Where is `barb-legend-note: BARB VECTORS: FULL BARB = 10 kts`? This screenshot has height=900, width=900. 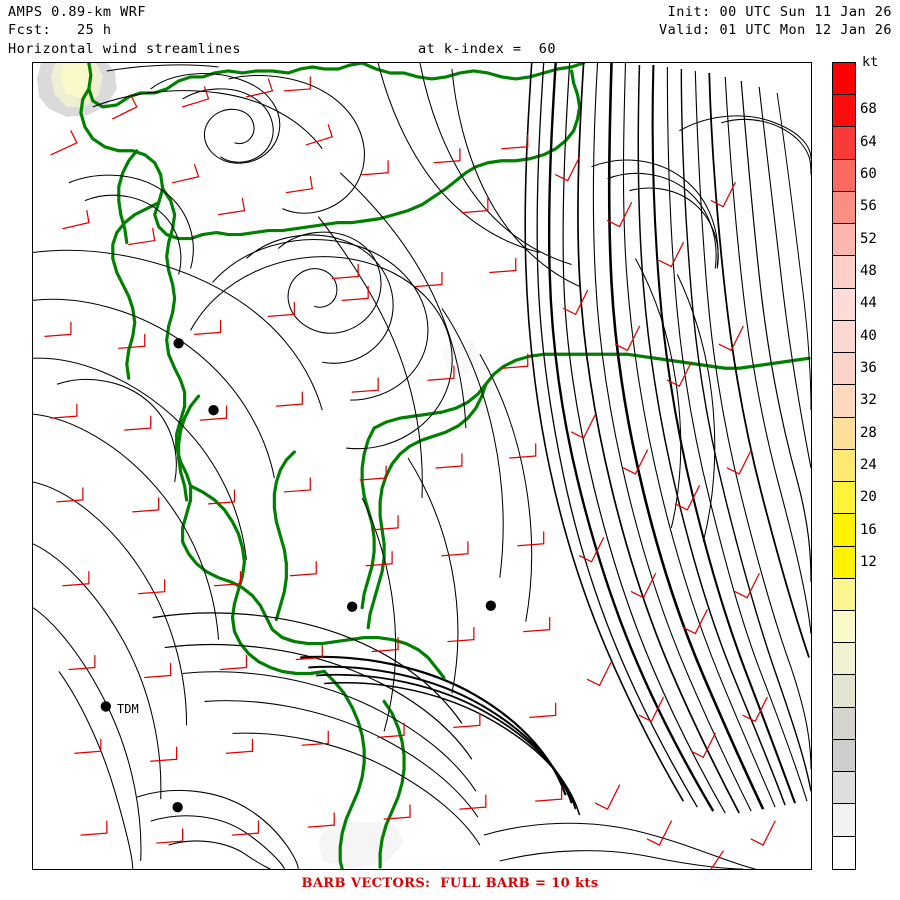
barb-legend-note: BARB VECTORS: FULL BARB = 10 kts is located at coordinates (450, 883).